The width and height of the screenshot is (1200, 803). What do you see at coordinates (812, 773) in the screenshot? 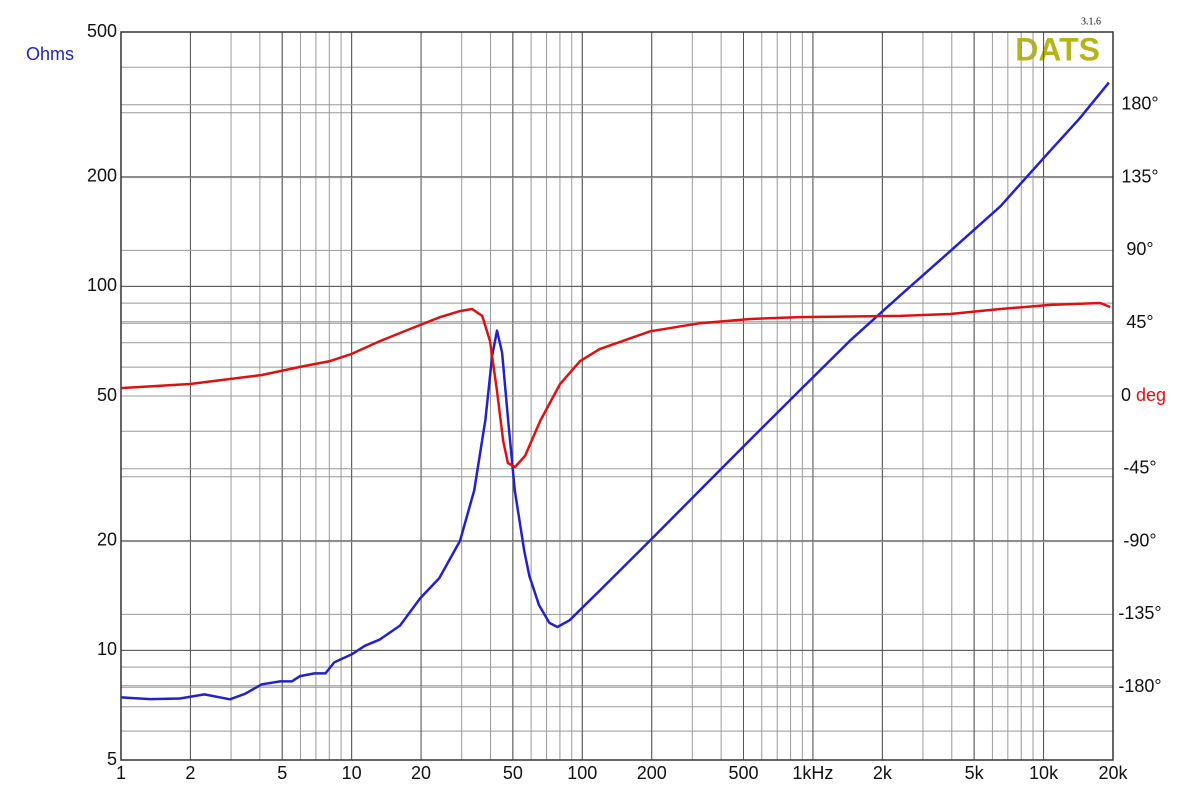
I see `x-tick-label: 1kHz` at bounding box center [812, 773].